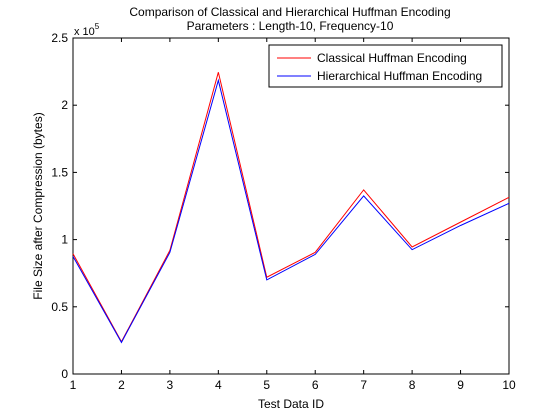  What do you see at coordinates (399, 76) in the screenshot?
I see `legend-label-hierarchical: Hierarchical Huffman Encoding` at bounding box center [399, 76].